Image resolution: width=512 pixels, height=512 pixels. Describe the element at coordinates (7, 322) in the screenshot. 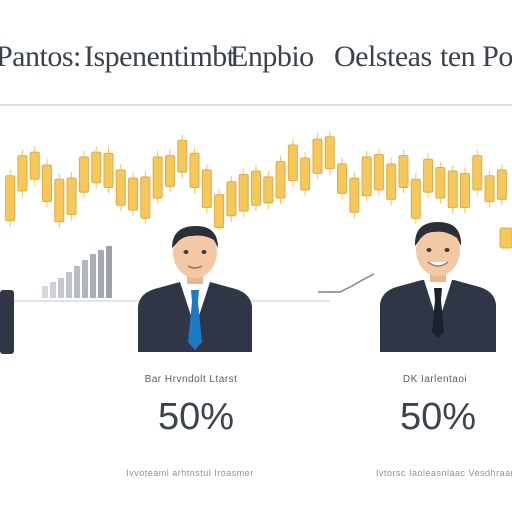

I see `person-edge-left-icon` at that location.